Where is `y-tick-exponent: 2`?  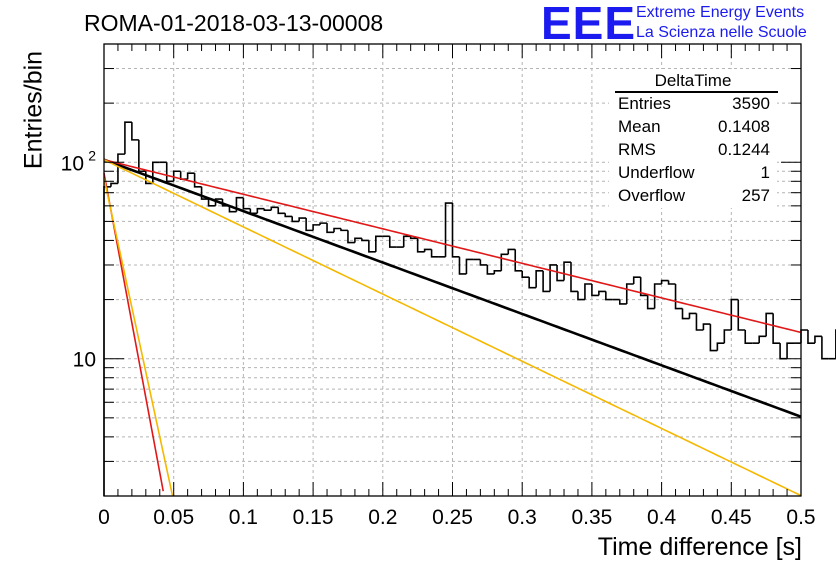 y-tick-exponent: 2 is located at coordinates (92, 155).